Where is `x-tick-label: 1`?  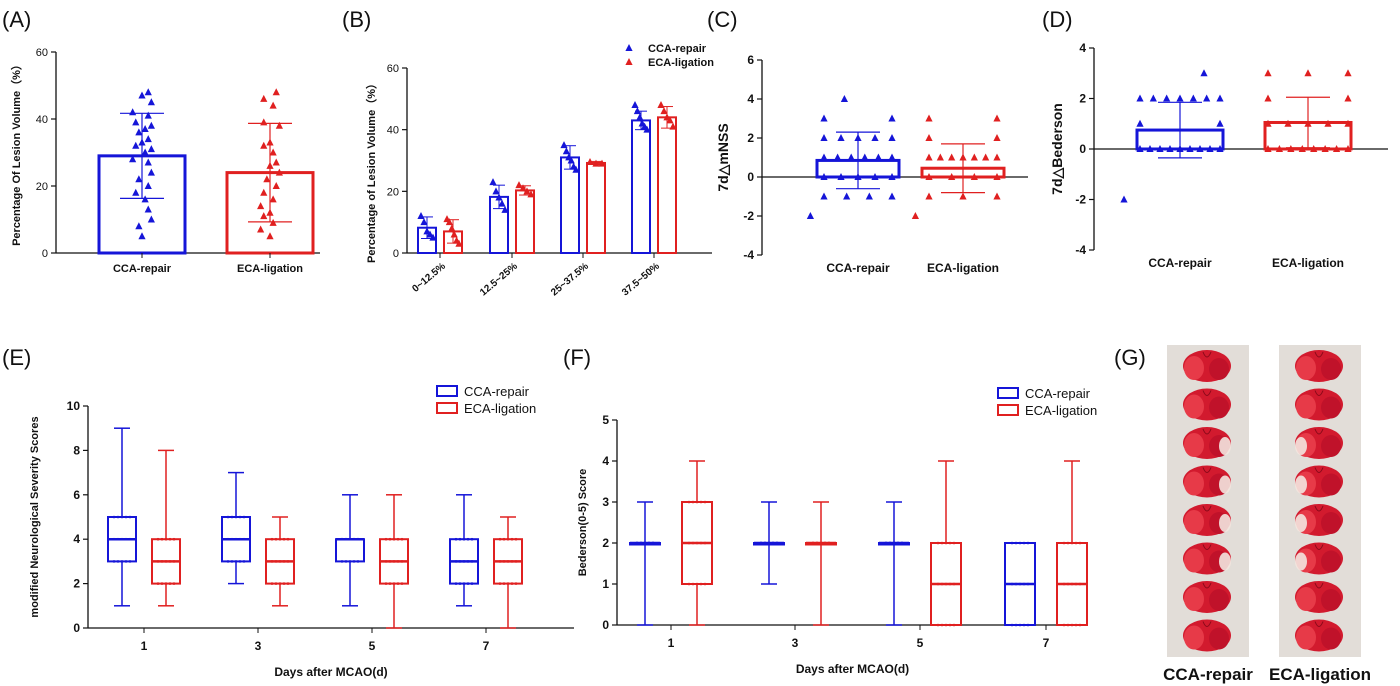 x-tick-label: 1 is located at coordinates (144, 646).